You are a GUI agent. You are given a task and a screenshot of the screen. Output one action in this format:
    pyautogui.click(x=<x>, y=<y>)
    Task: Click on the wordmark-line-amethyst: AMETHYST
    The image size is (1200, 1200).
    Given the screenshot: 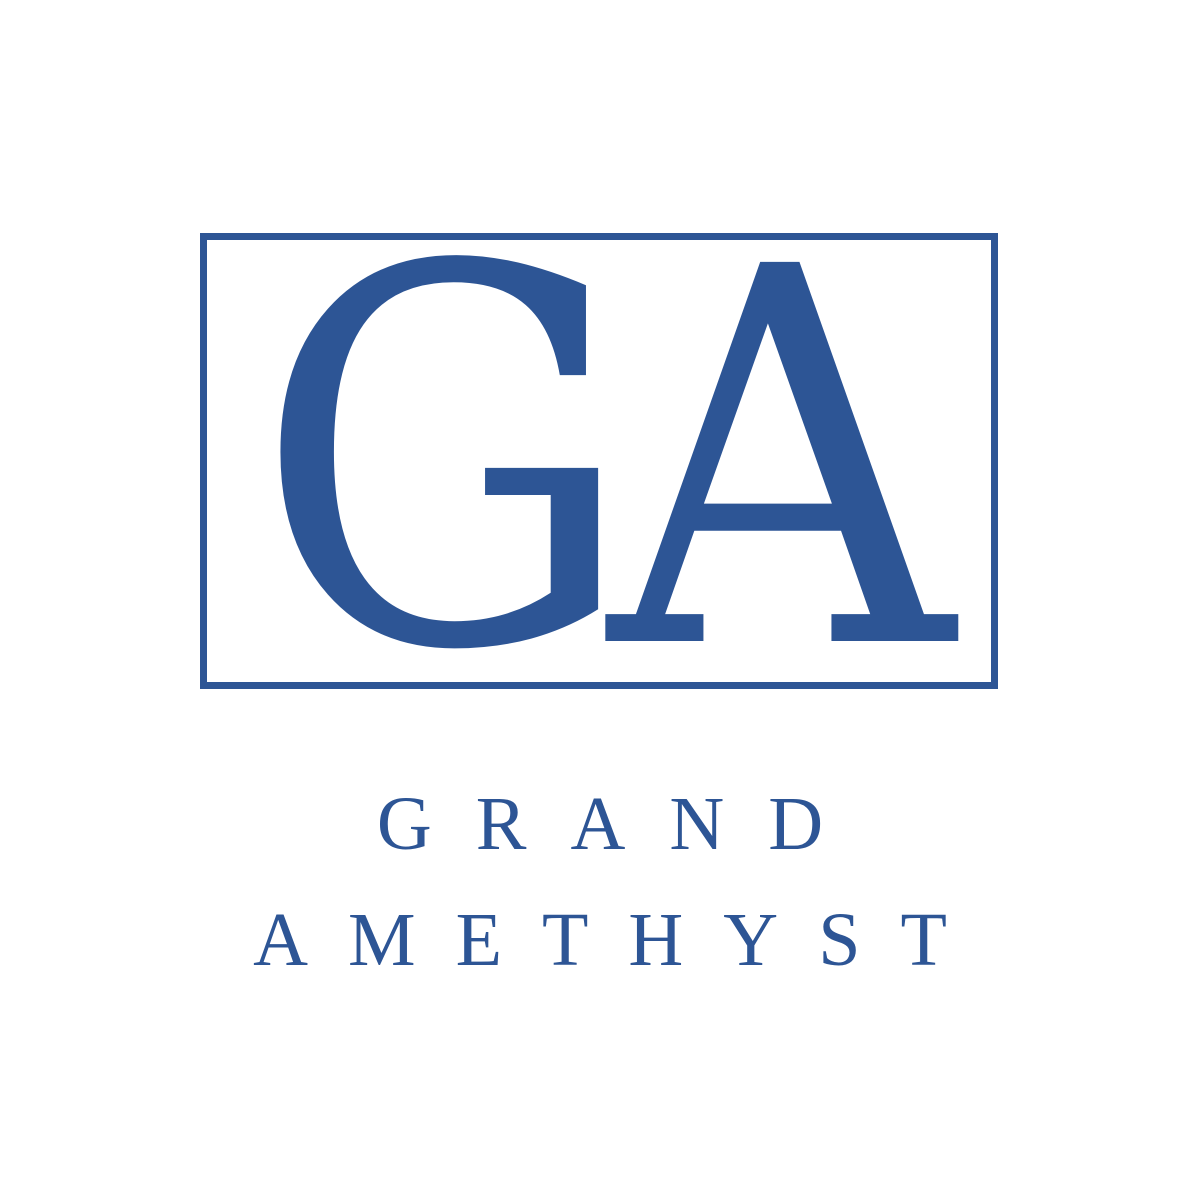 What is the action you would take?
    pyautogui.click(x=620, y=940)
    